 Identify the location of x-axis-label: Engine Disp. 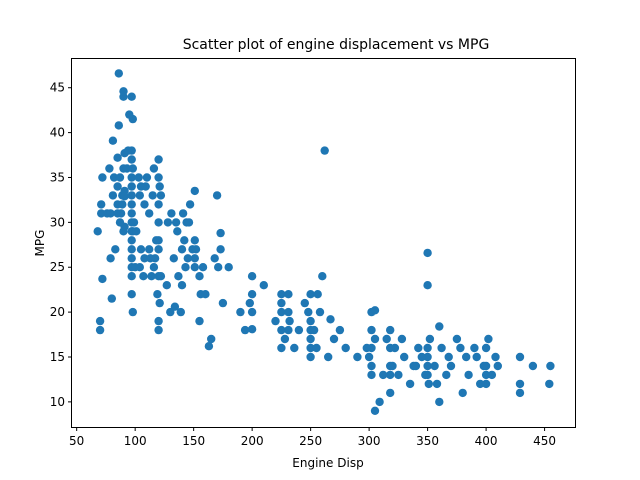
(327, 463).